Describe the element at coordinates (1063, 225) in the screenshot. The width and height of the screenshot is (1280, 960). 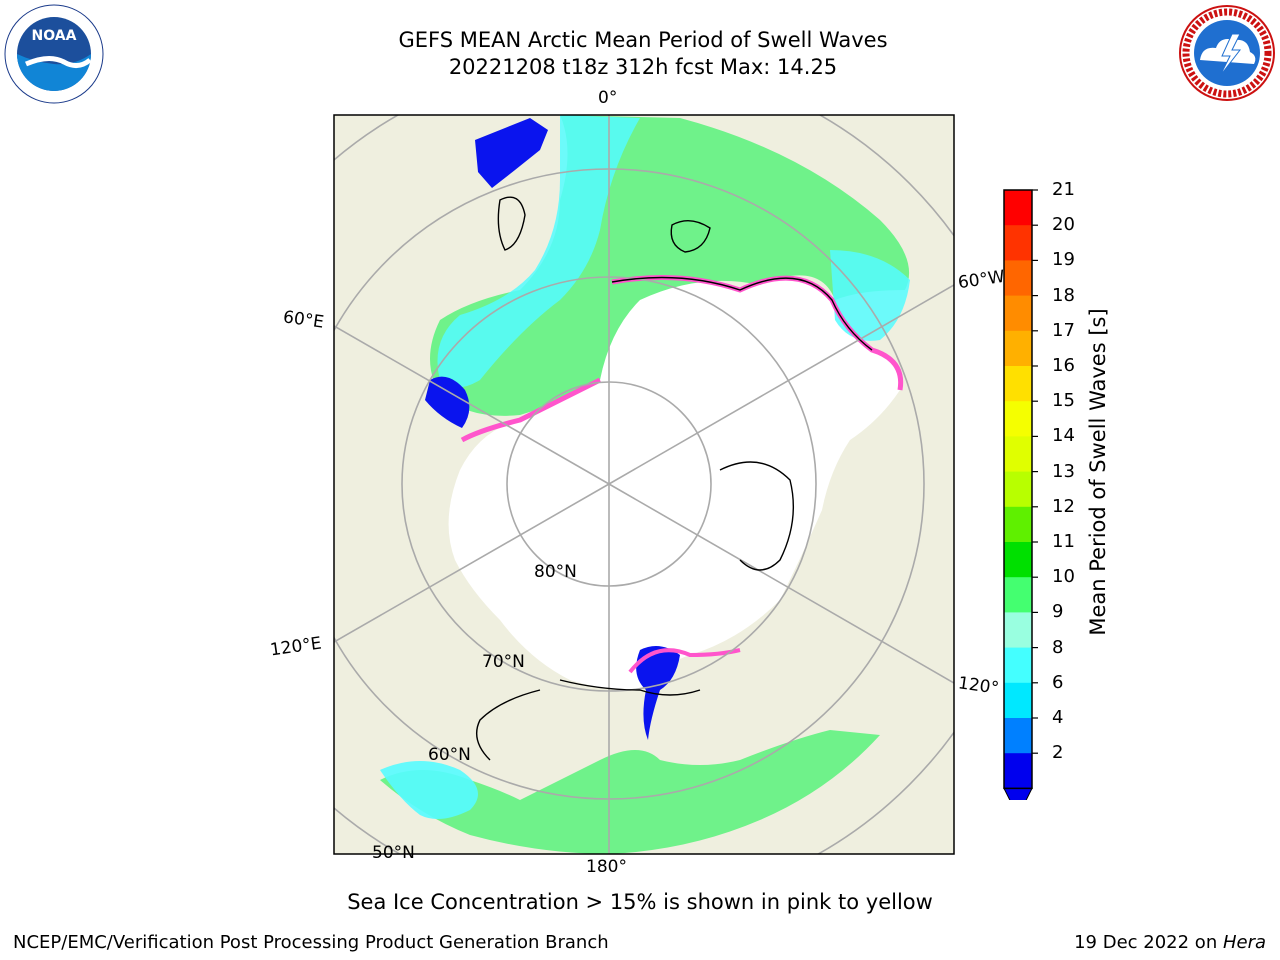
I see `colorbar-tick-label: 20` at that location.